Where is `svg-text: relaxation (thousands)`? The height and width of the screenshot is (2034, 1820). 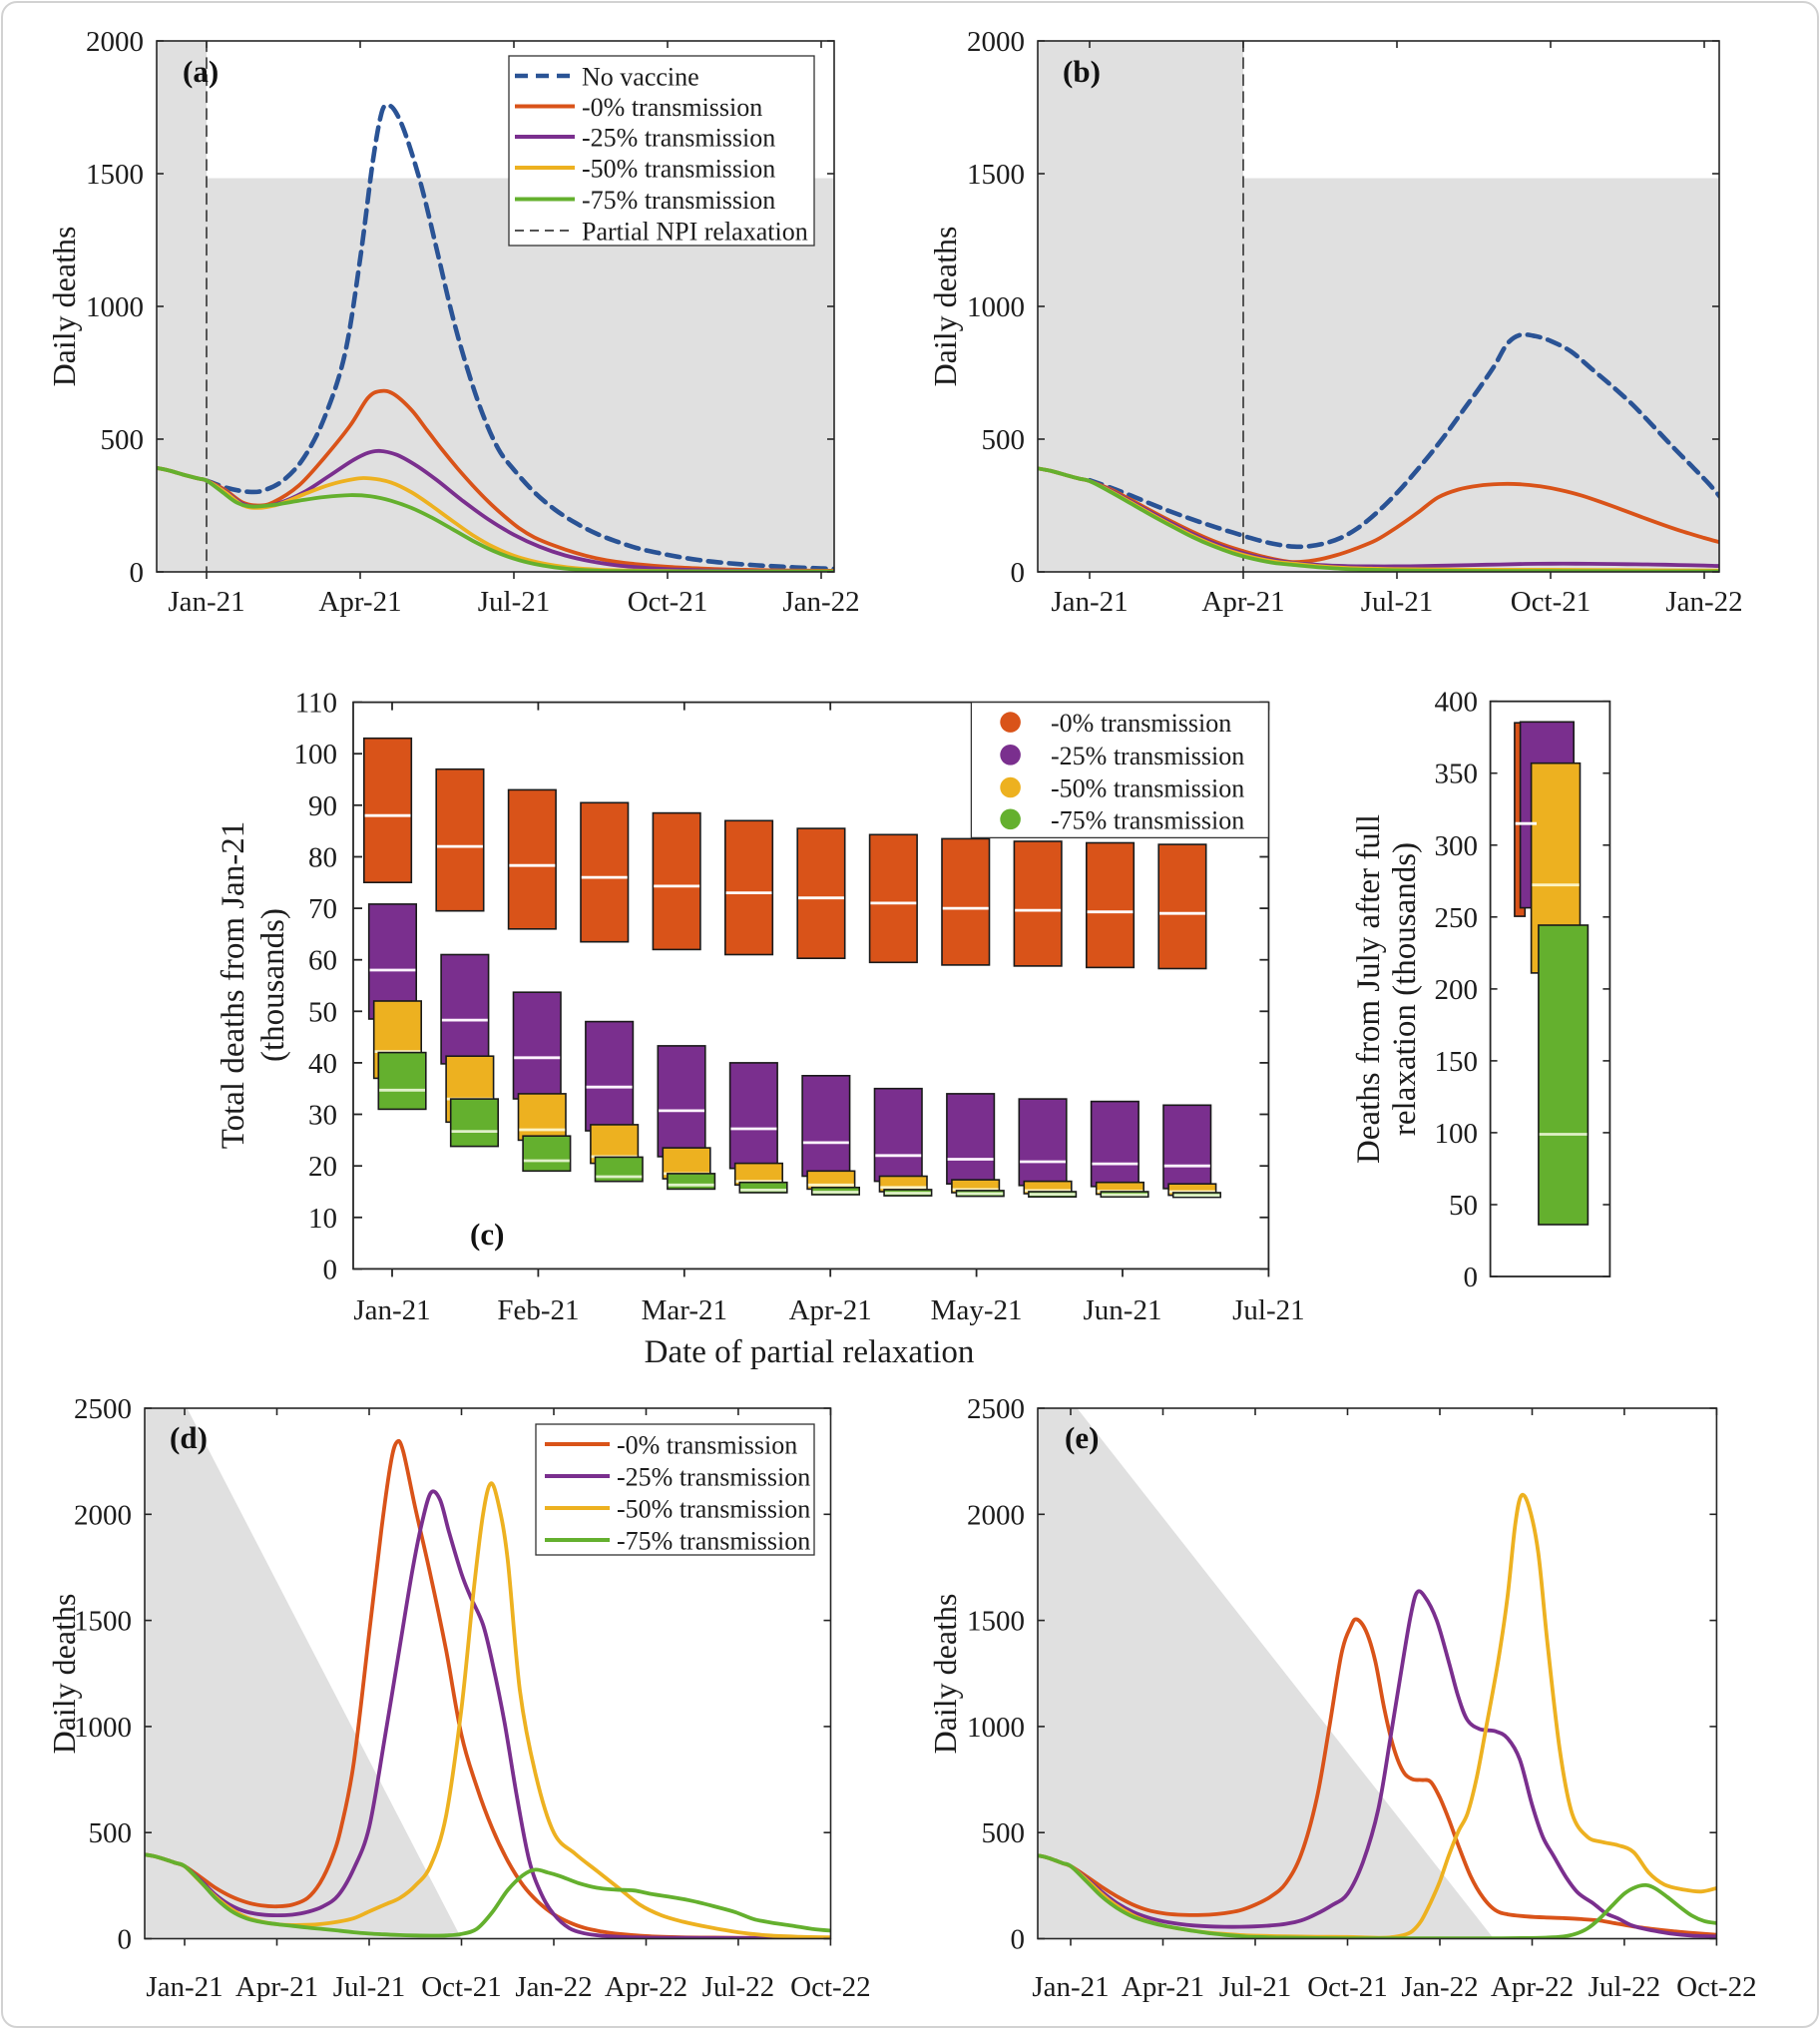
svg-text: relaxation (thousands) is located at coordinates (1405, 989).